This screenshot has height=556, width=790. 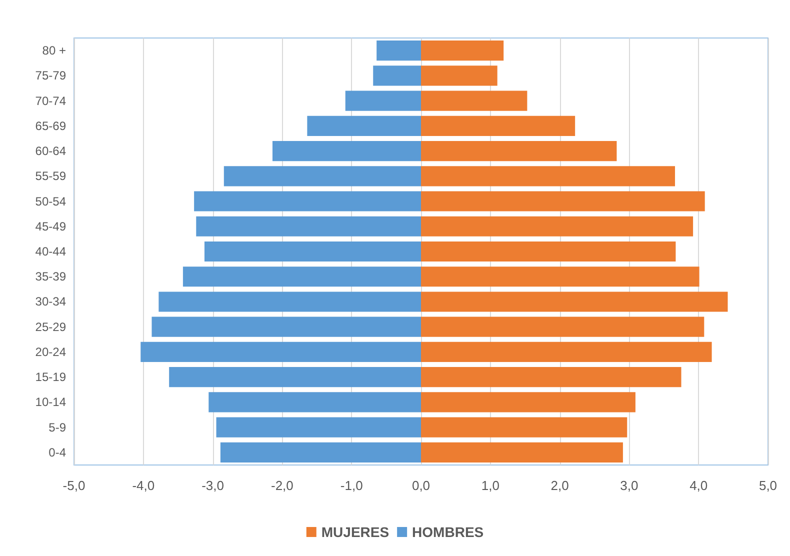 What do you see at coordinates (421, 485) in the screenshot?
I see `x-tick-label: 0,0` at bounding box center [421, 485].